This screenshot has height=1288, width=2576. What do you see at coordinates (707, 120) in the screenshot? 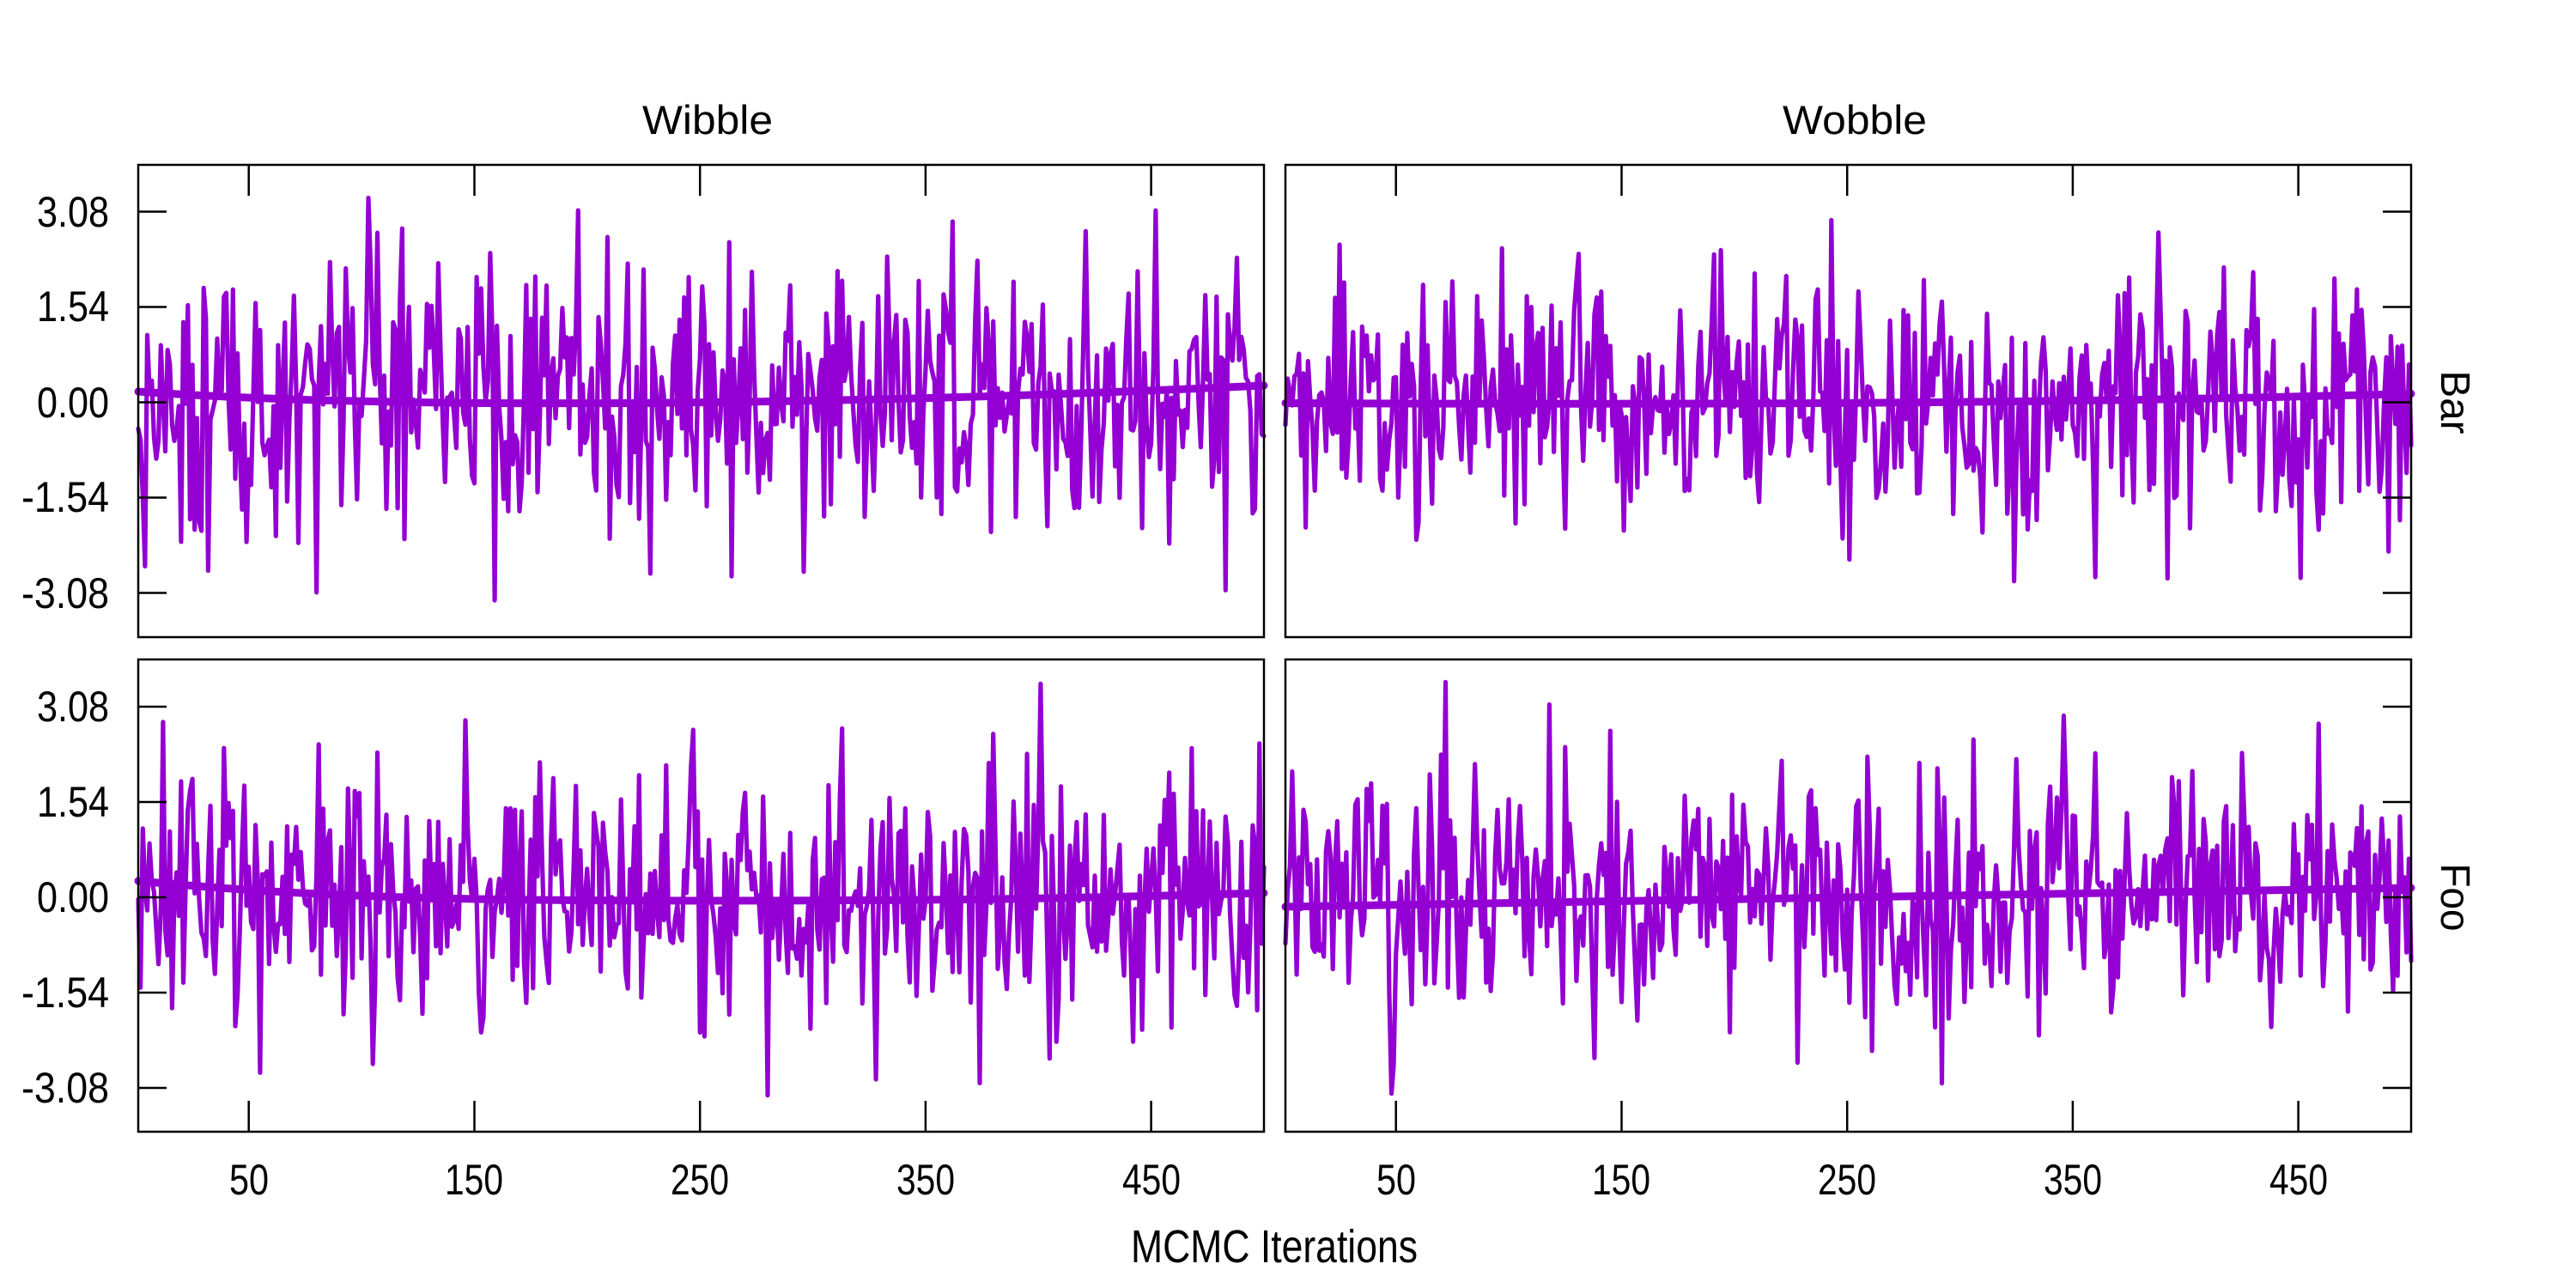
I see `svg-text: Wibble` at bounding box center [707, 120].